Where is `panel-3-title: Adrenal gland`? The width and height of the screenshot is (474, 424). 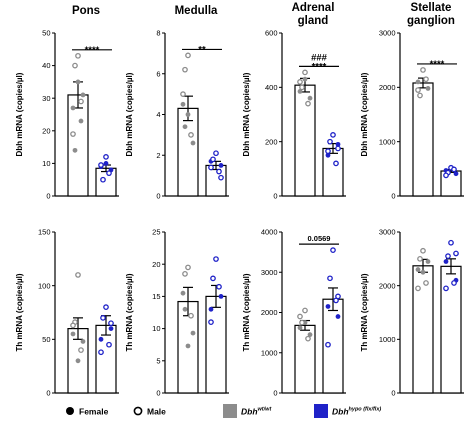
panel-3-title: Adrenal gland is located at coordinates (313, 14).